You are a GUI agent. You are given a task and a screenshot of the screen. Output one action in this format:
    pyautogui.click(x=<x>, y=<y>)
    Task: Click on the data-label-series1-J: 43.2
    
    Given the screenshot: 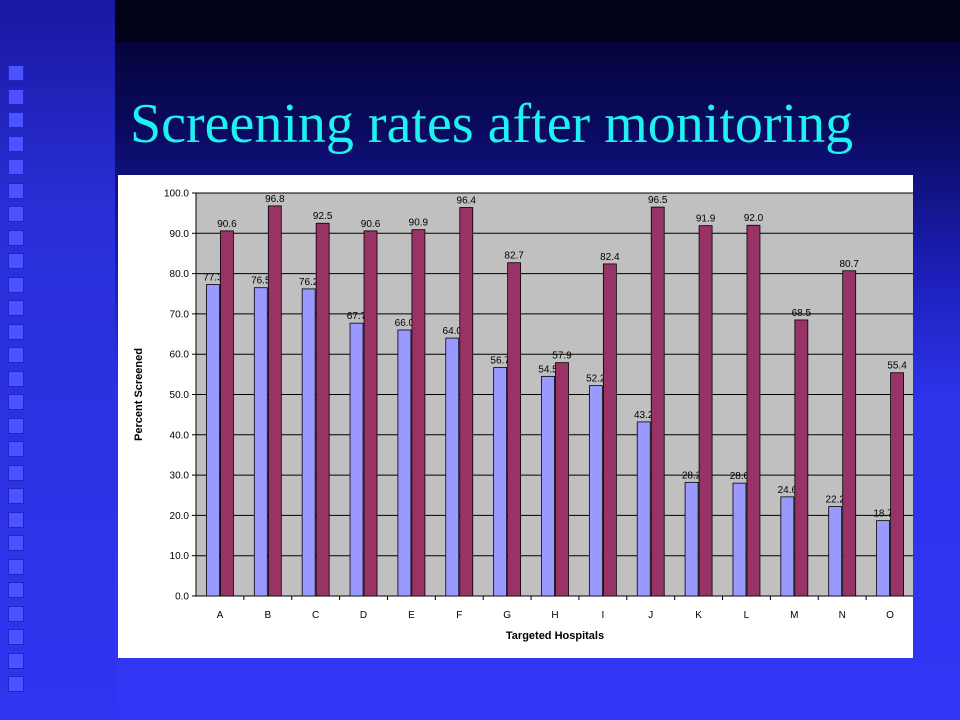 What is the action you would take?
    pyautogui.click(x=644, y=415)
    